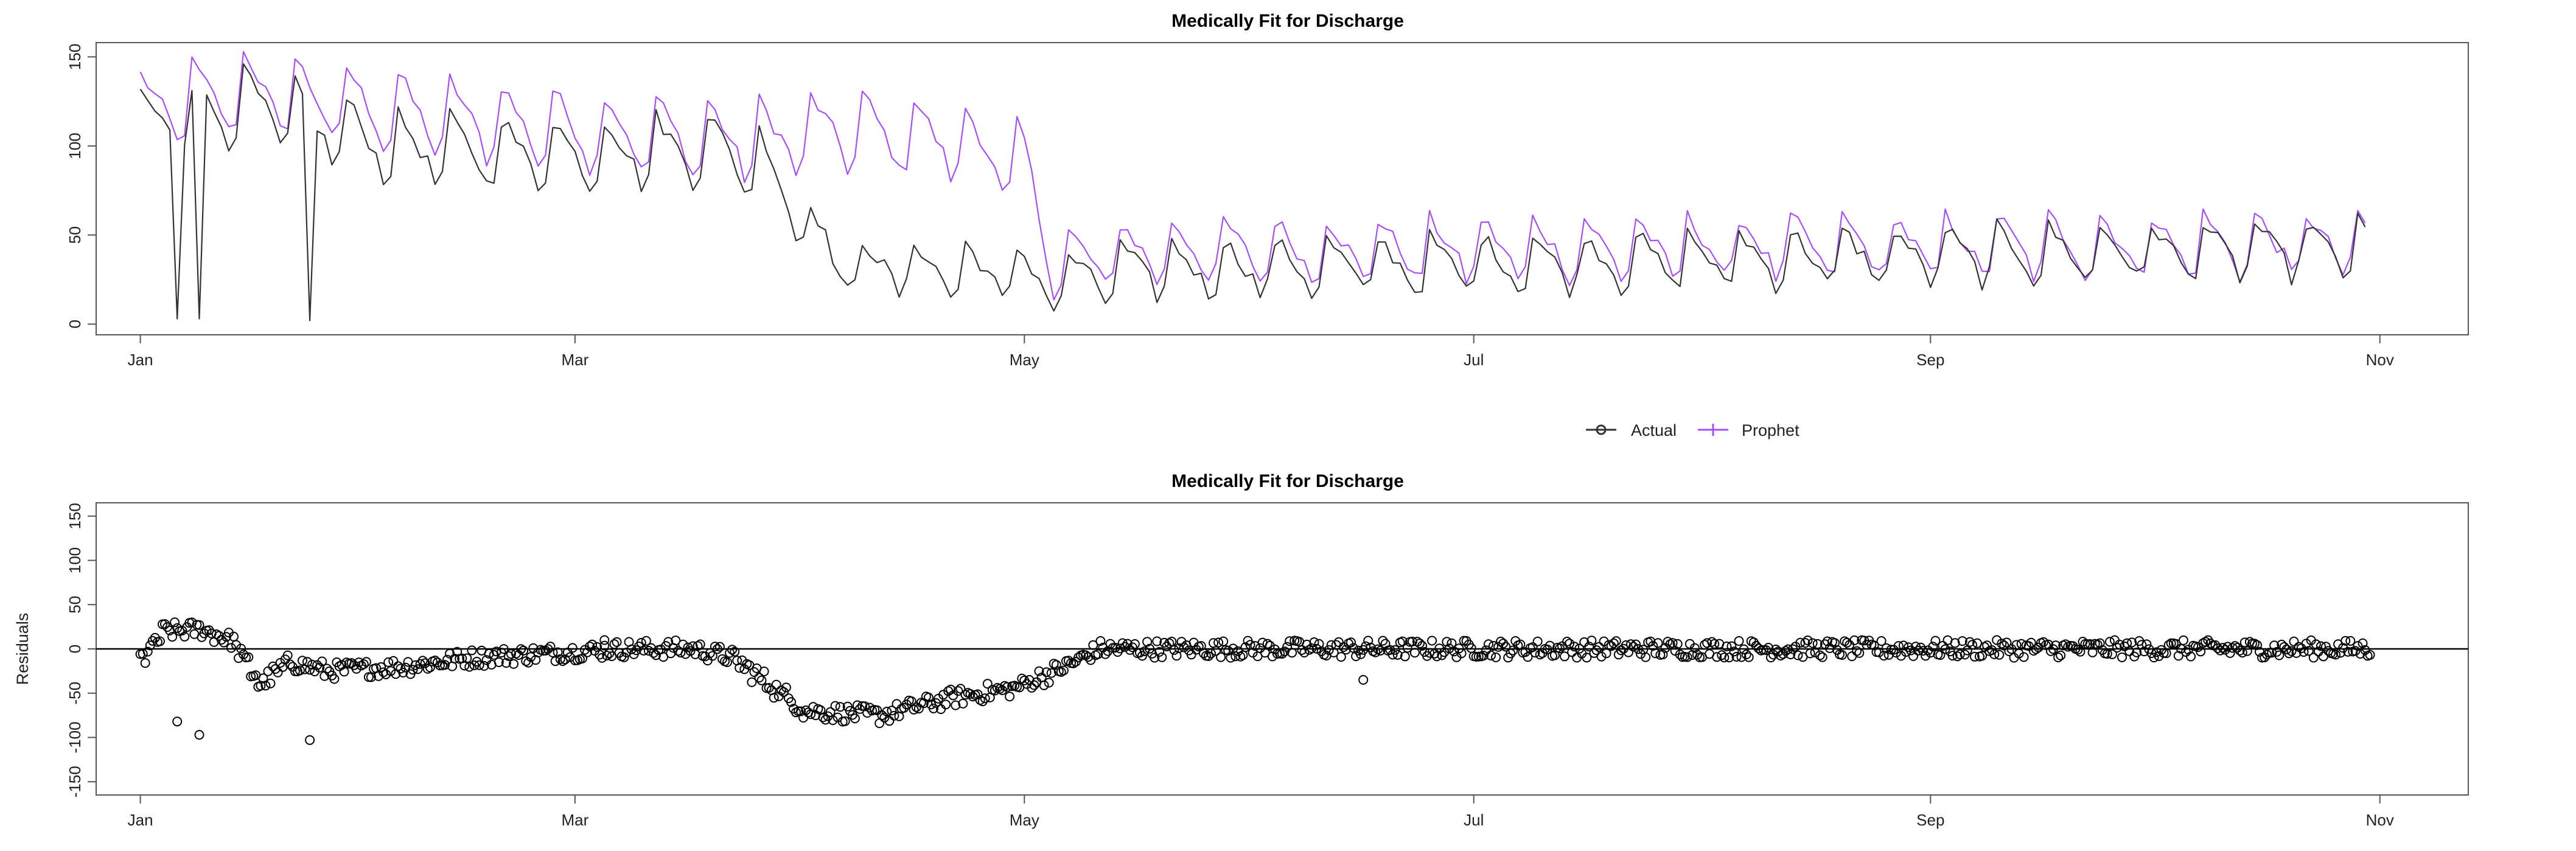 This screenshot has height=851, width=2576. What do you see at coordinates (22, 649) in the screenshot?
I see `bottom-y-axis-label: Residuals` at bounding box center [22, 649].